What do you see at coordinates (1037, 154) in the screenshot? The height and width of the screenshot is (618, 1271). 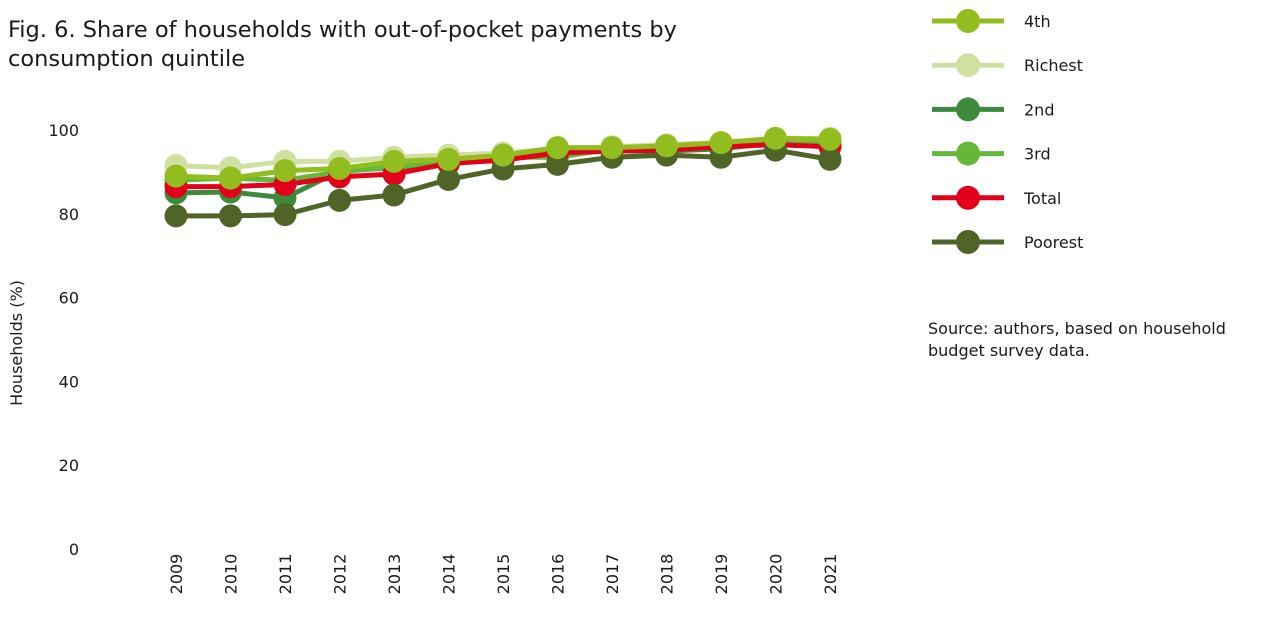 I see `legend-label: 3rd` at bounding box center [1037, 154].